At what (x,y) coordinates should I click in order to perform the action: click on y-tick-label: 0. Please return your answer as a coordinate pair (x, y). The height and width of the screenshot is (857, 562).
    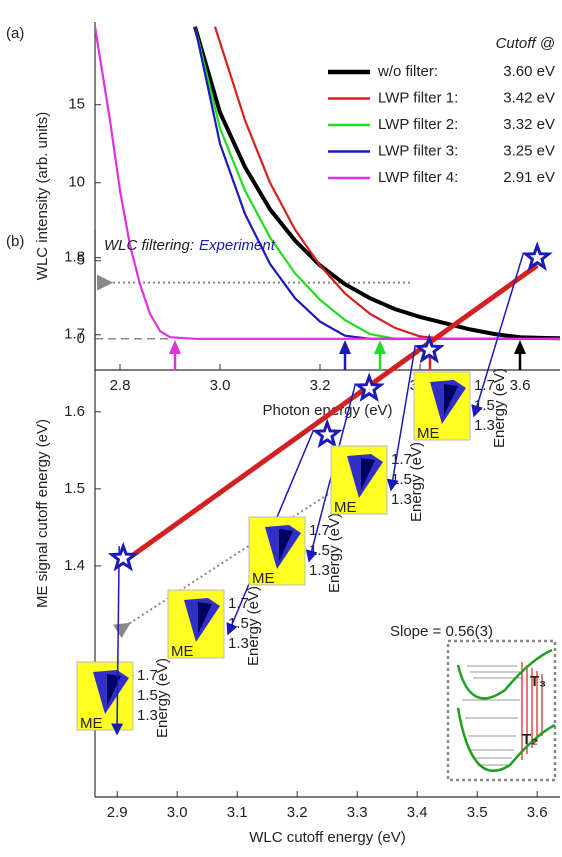
    Looking at the image, I should click on (81, 338).